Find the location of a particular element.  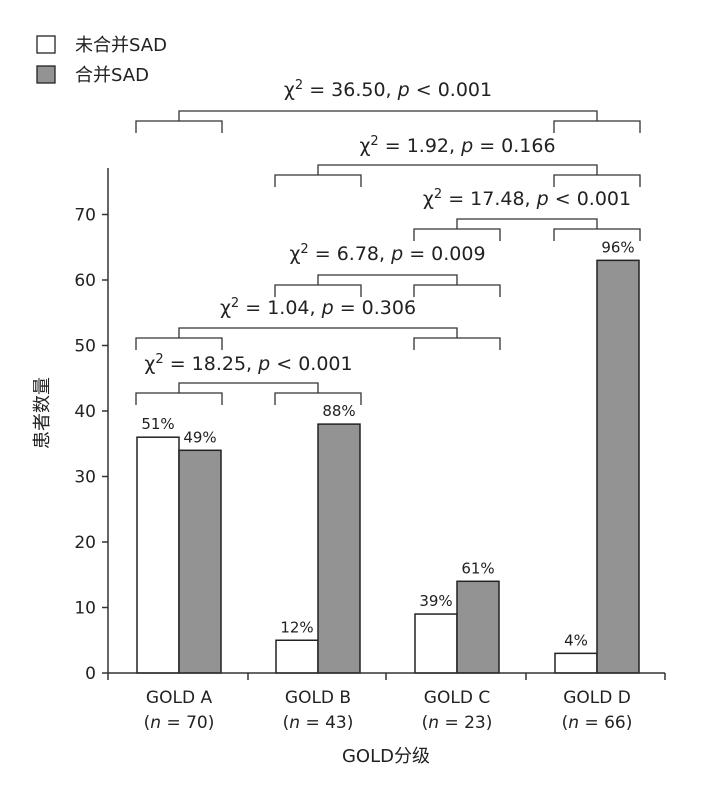

bar-value-label: 4% is located at coordinates (576, 640).